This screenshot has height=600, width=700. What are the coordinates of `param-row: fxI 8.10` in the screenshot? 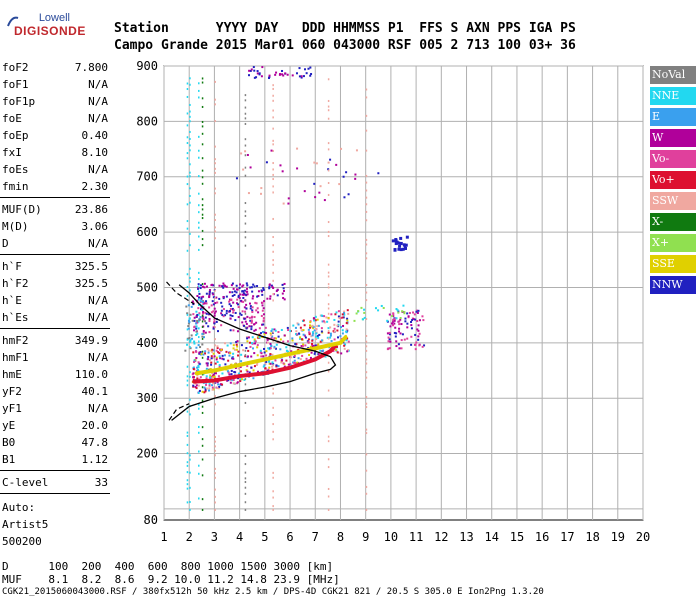 It's located at (55, 152).